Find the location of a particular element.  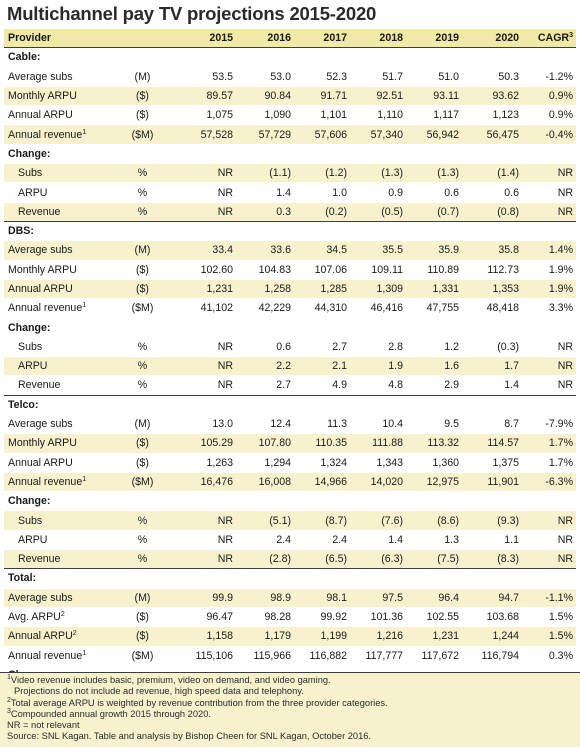

value-cell: 113.32 is located at coordinates (434, 443).